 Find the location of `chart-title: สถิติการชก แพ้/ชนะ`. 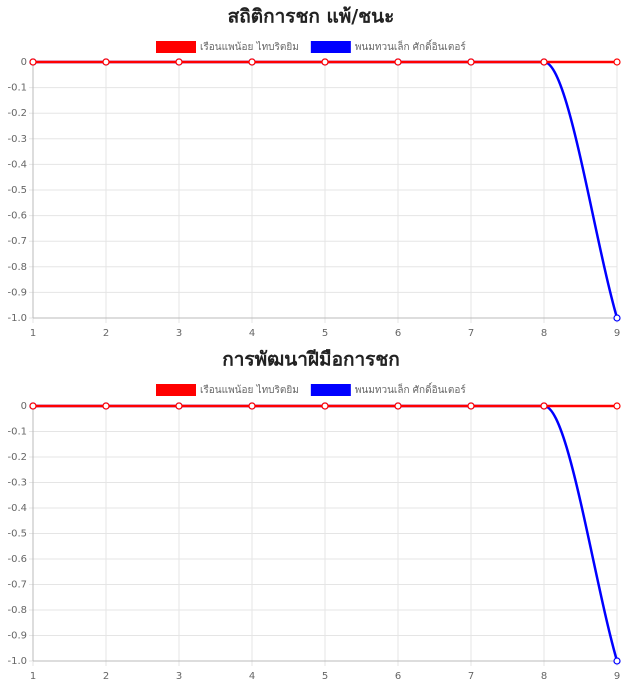

chart-title: สถิติการชก แพ้/ชนะ is located at coordinates (311, 17).